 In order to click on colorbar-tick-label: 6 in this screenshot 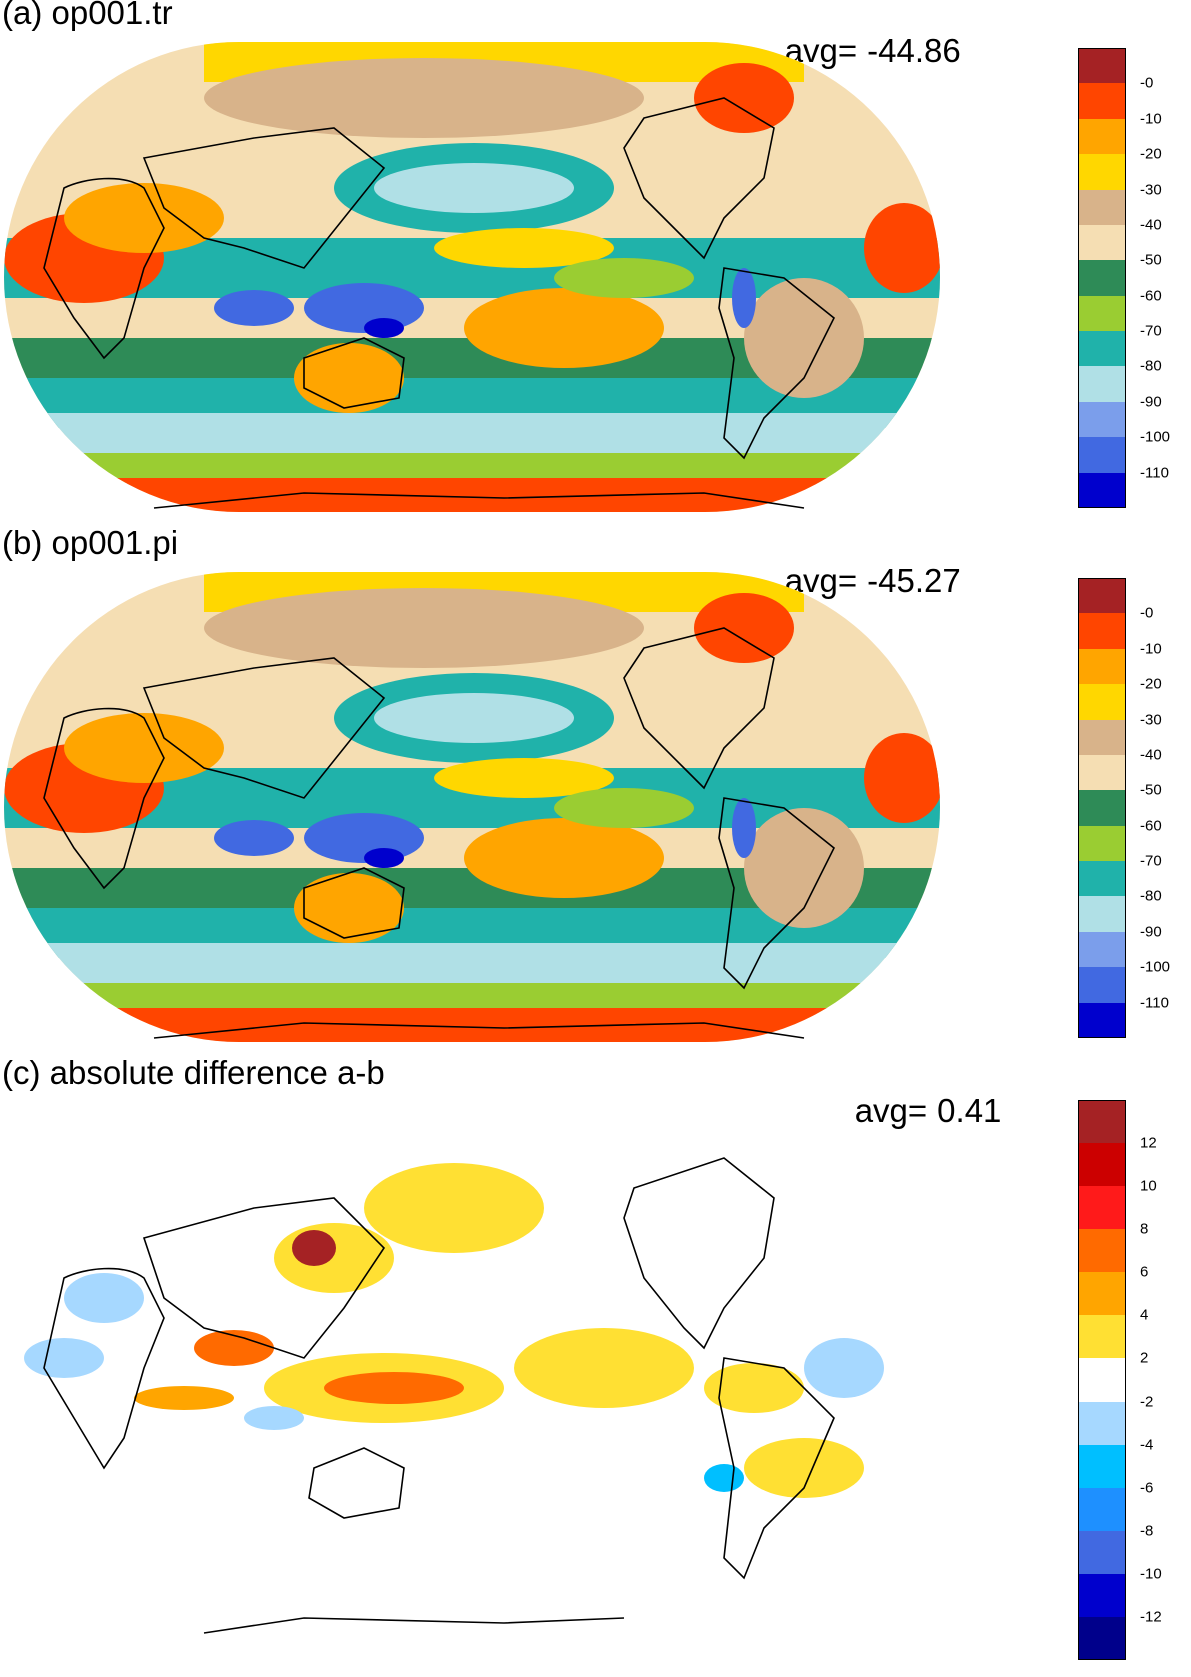, I will do `click(1144, 1272)`.